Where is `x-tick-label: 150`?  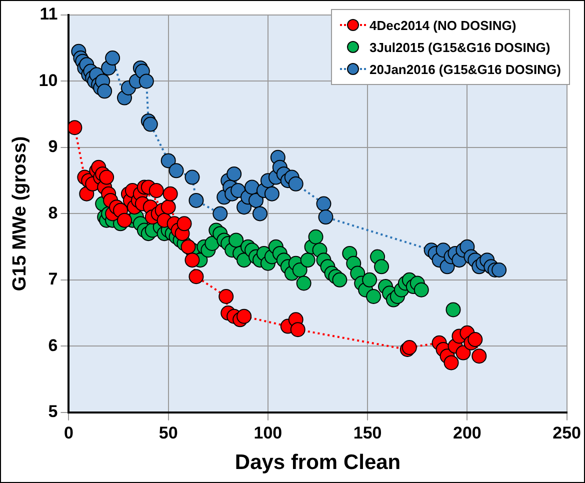 x-tick-label: 150 is located at coordinates (367, 432).